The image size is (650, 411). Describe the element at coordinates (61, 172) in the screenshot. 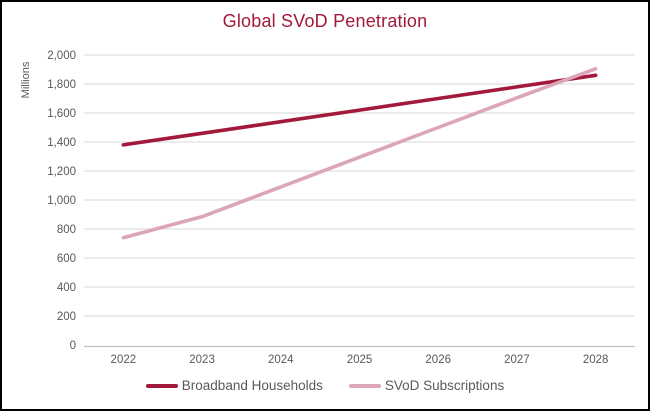

I see `y-tick-label: 1,200` at that location.